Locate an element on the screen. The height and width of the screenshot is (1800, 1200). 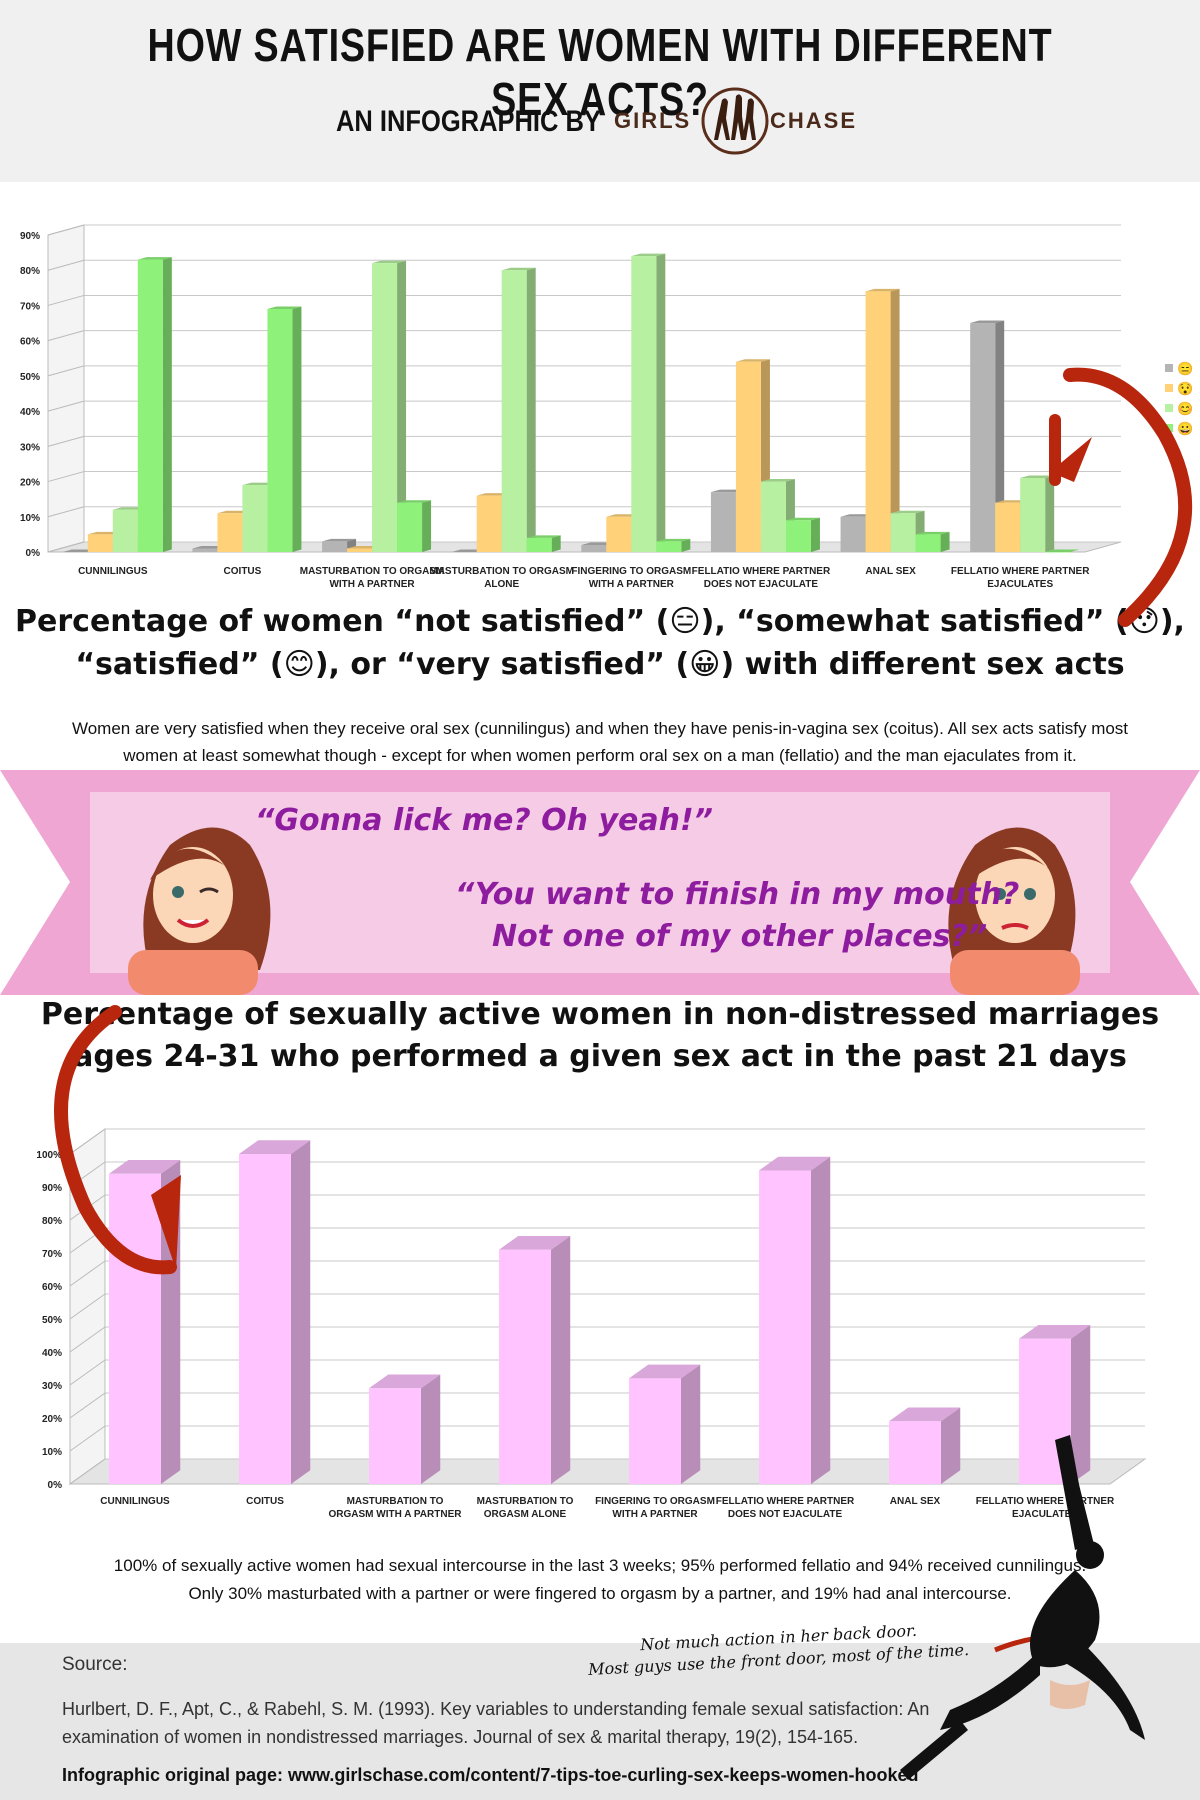
girlschase-logo: GIRLS CHASE is located at coordinates (742, 121).